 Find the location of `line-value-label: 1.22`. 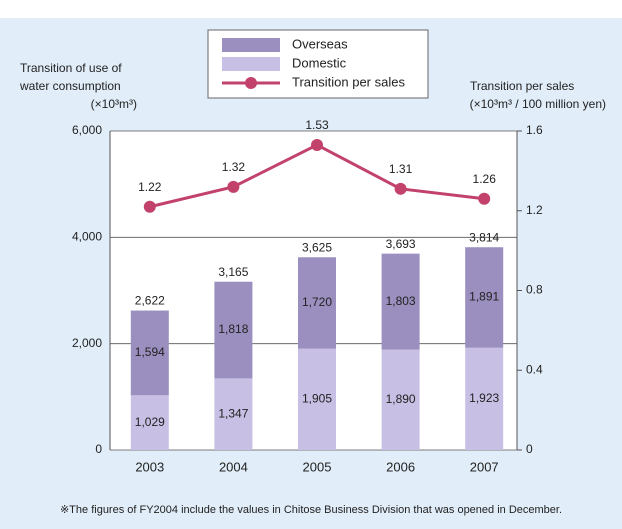

line-value-label: 1.22 is located at coordinates (150, 187).